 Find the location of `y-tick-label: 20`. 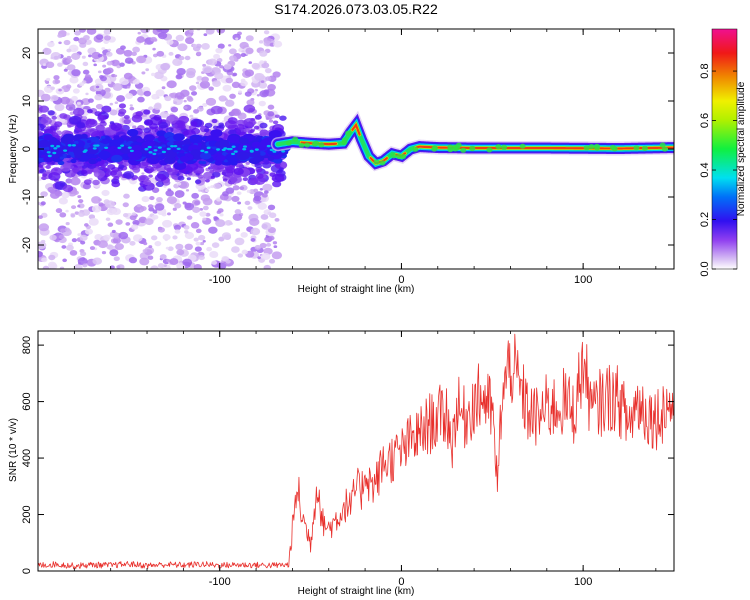

y-tick-label: 20 is located at coordinates (27, 53).